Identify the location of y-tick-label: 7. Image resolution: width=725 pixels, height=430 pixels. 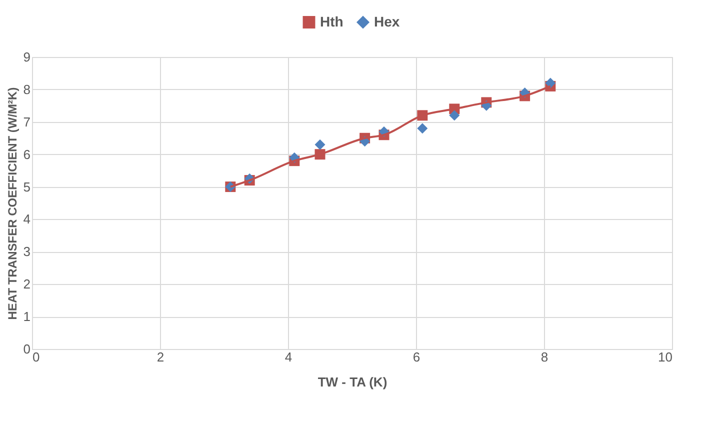
(26, 122).